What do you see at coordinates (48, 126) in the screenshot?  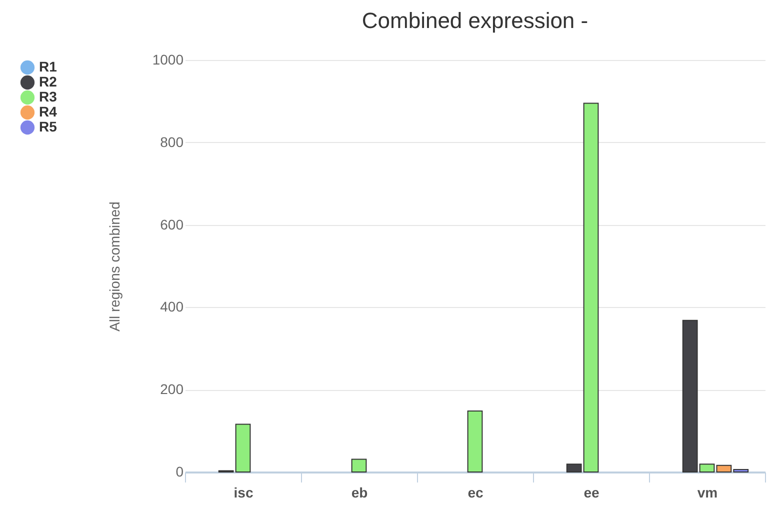 I see `legend-label: R5` at bounding box center [48, 126].